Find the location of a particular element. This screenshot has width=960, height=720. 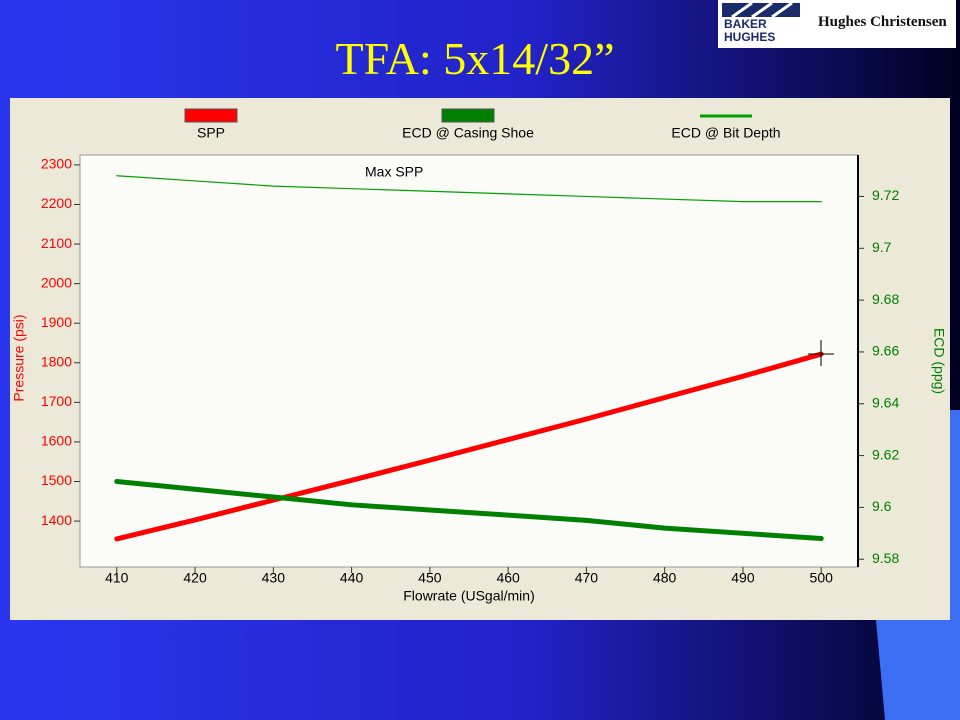

logo-brand-line: HUGHES is located at coordinates (750, 37).